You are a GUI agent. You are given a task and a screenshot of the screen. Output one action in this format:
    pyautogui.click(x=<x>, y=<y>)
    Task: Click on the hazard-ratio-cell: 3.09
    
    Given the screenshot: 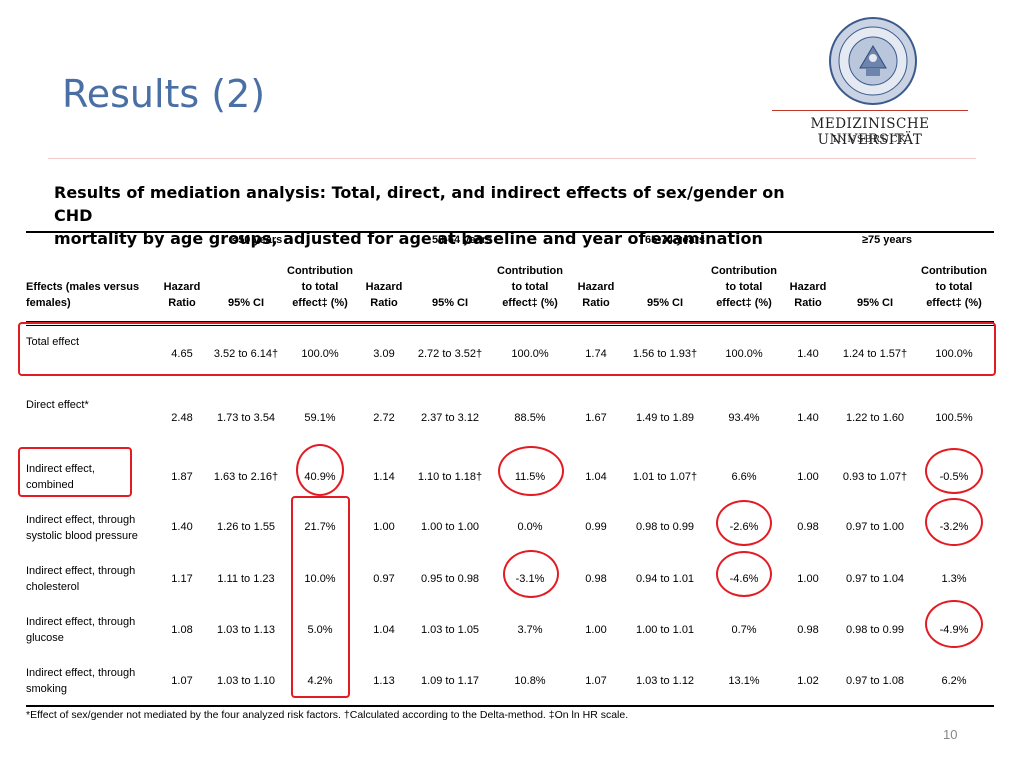 What is the action you would take?
    pyautogui.click(x=384, y=354)
    